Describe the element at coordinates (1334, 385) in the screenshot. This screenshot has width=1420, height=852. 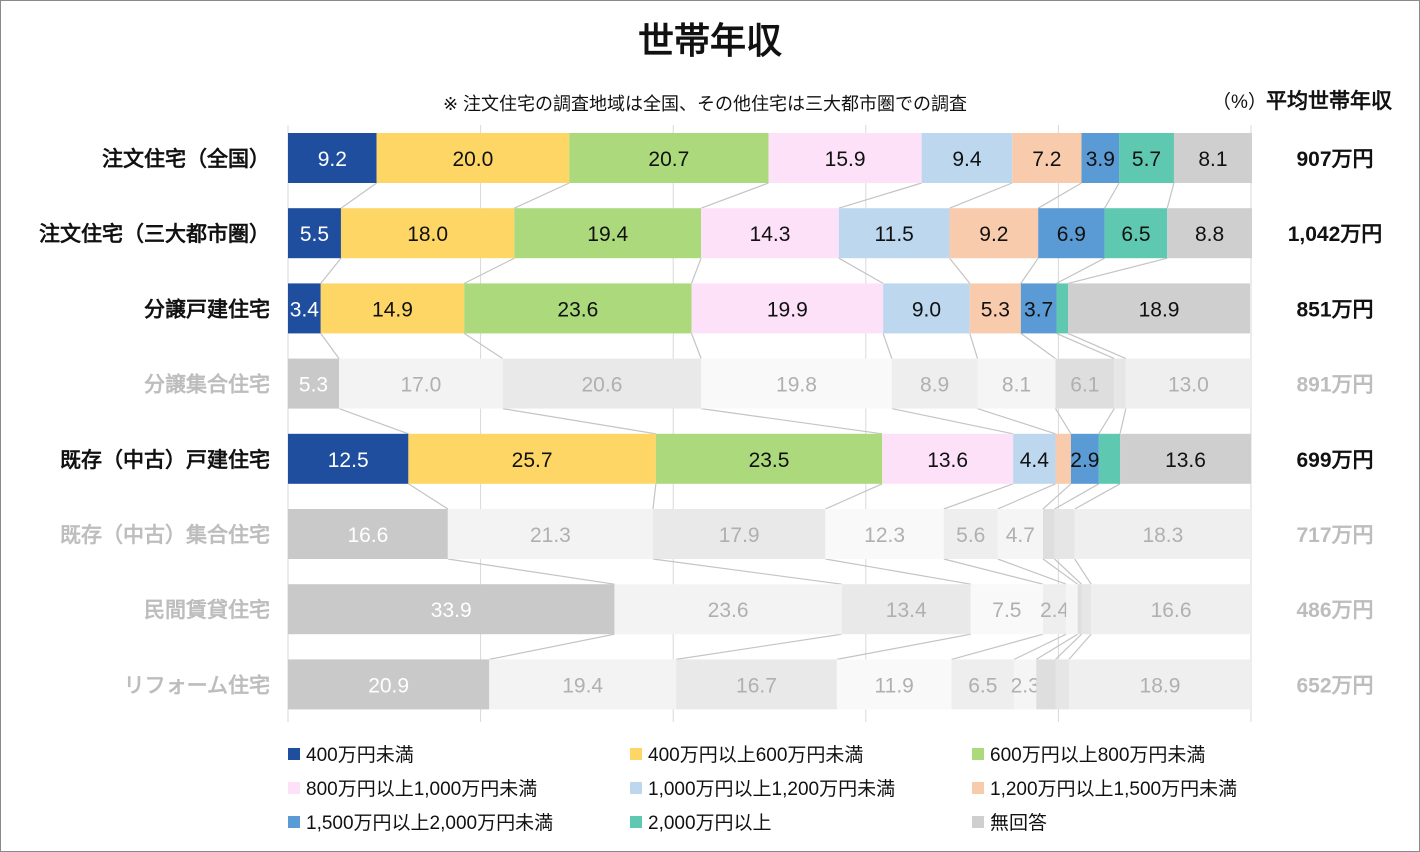
I see `average-income-value: 891万円` at that location.